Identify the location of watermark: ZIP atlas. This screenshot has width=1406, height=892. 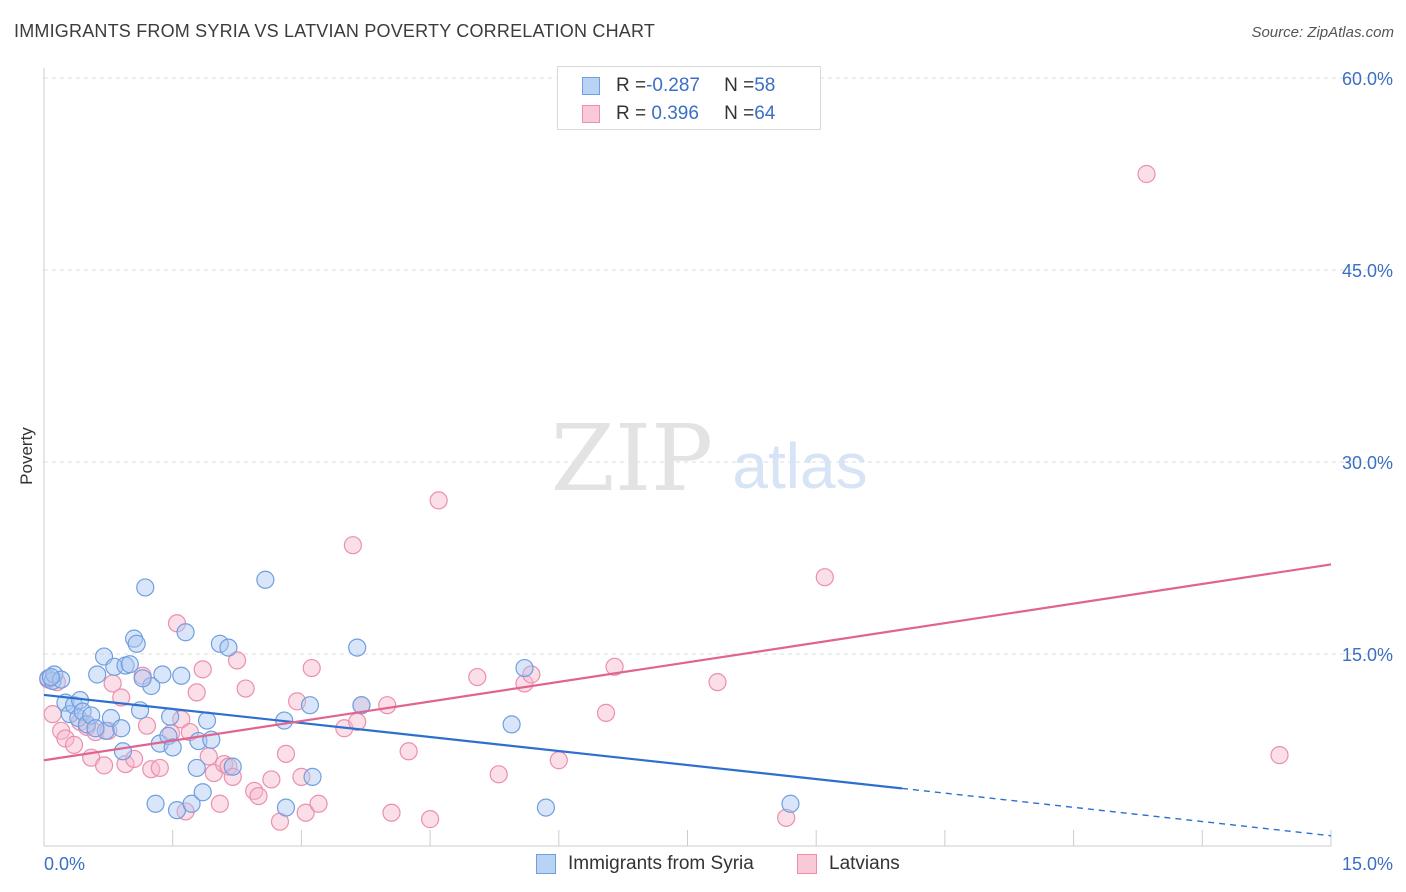
(709, 458).